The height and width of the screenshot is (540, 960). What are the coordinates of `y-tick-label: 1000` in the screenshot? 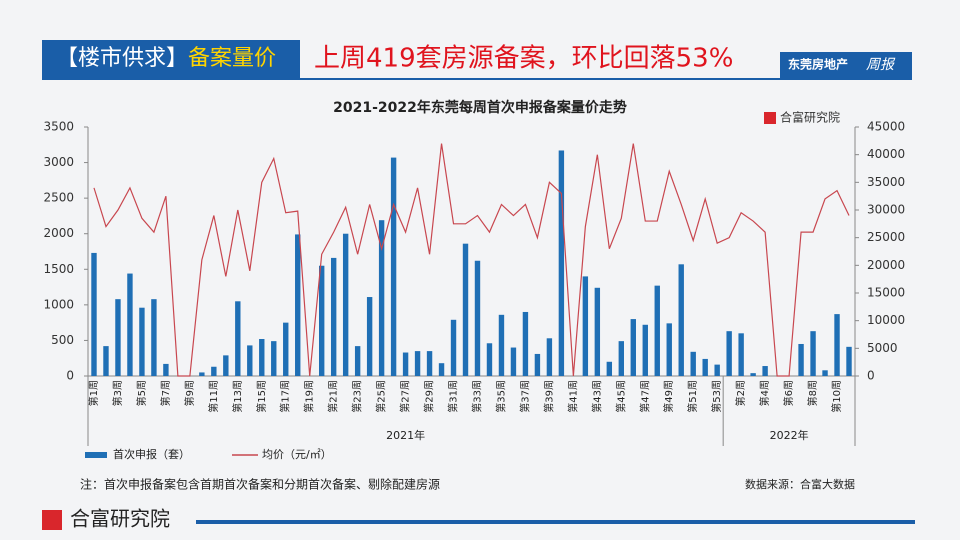 It's located at (58, 304).